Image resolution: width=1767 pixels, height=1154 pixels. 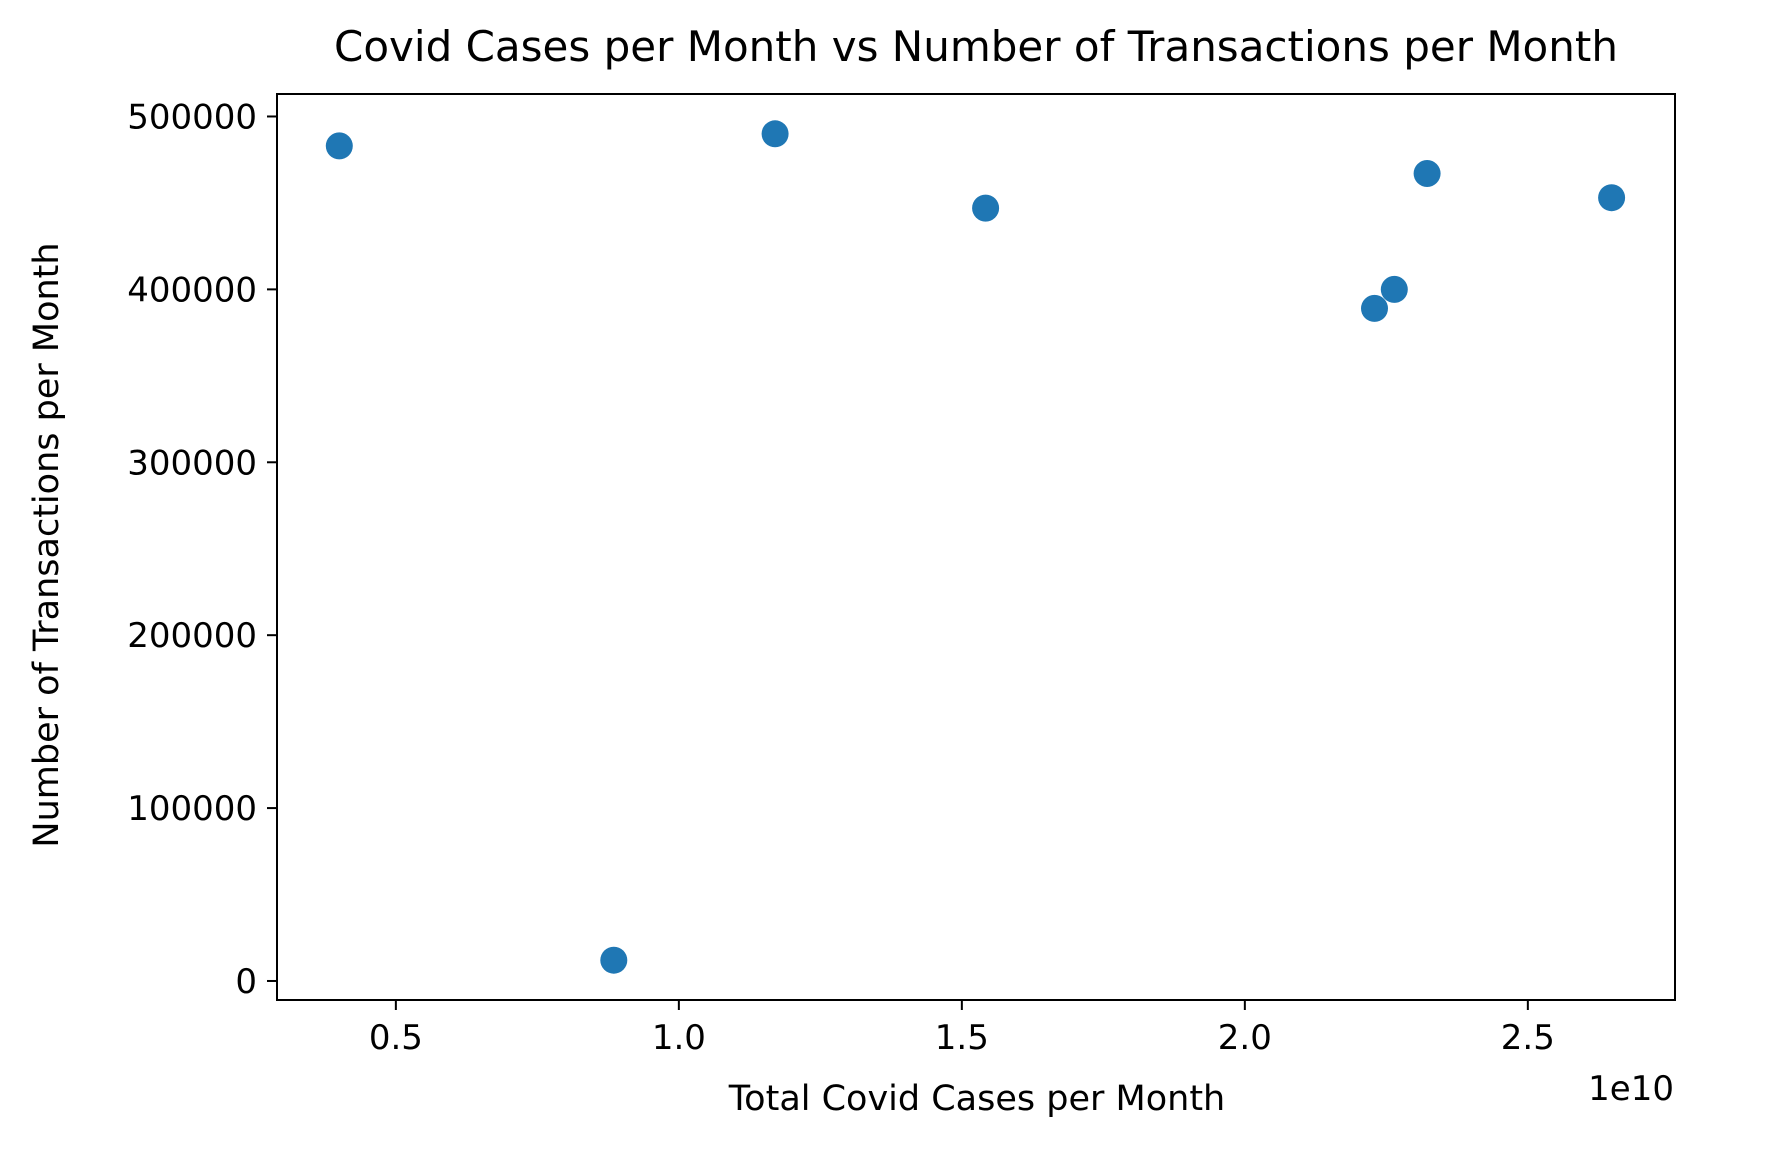 What do you see at coordinates (1631, 1089) in the screenshot?
I see `x-axis-offset-label: 1e10` at bounding box center [1631, 1089].